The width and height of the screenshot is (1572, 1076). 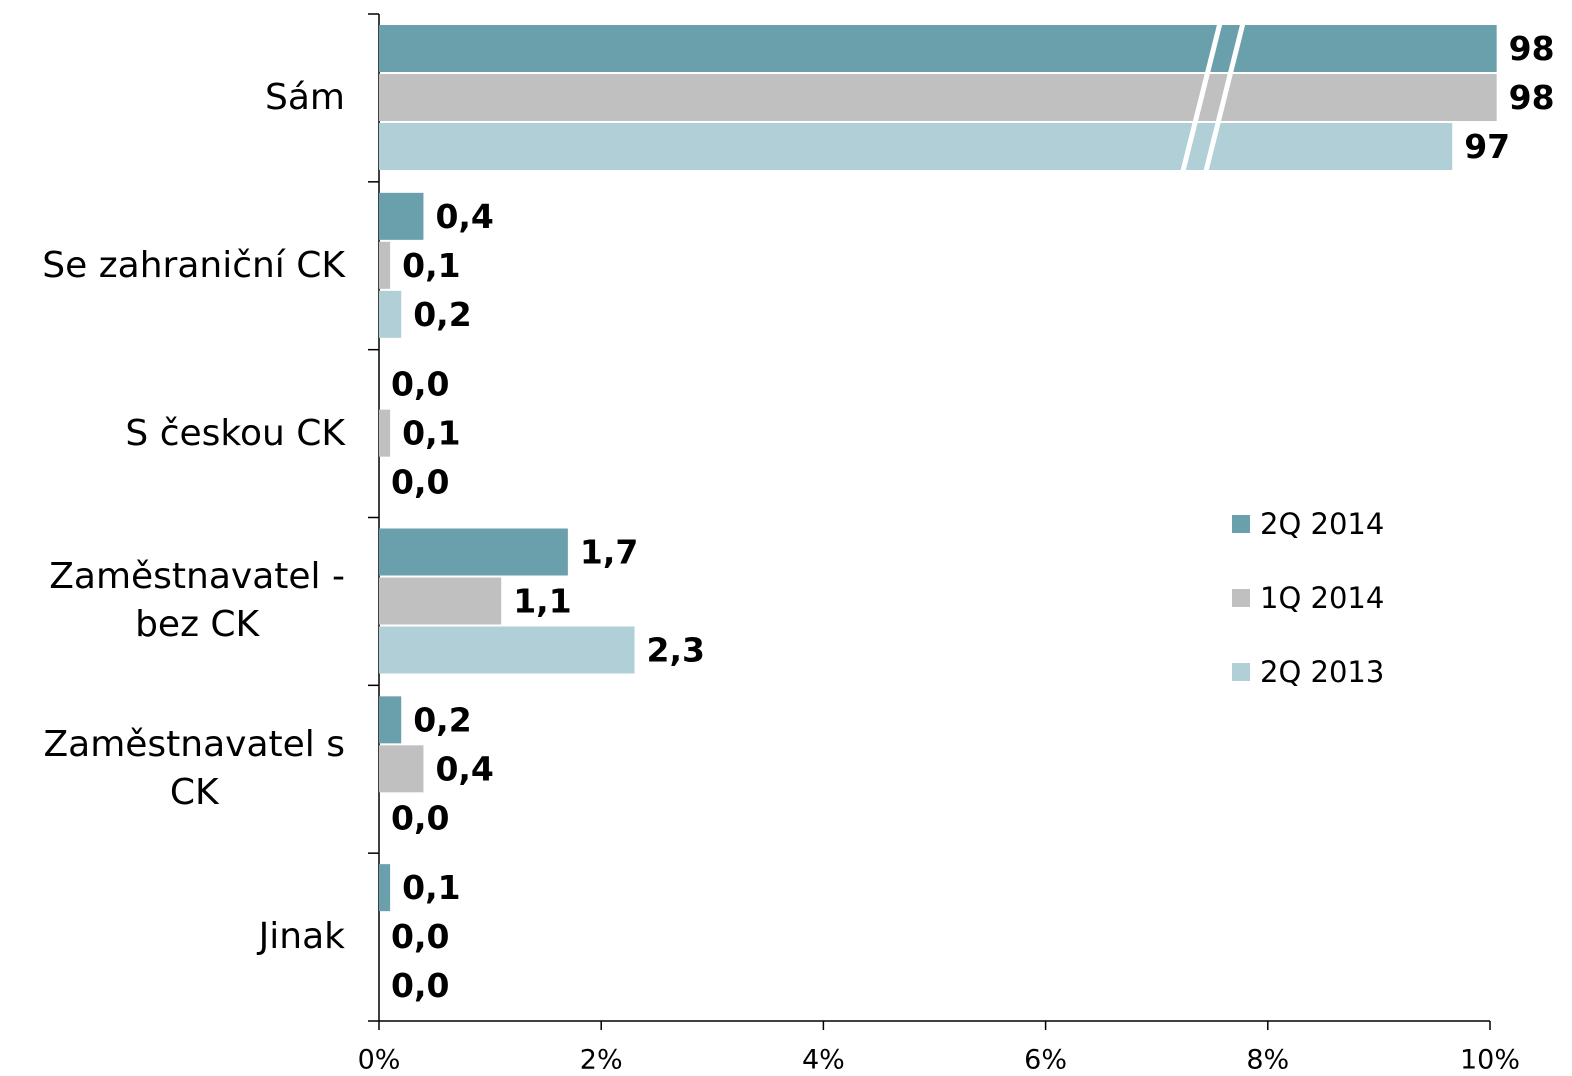 I want to click on legend-label: 2Q 2013, so click(x=1322, y=672).